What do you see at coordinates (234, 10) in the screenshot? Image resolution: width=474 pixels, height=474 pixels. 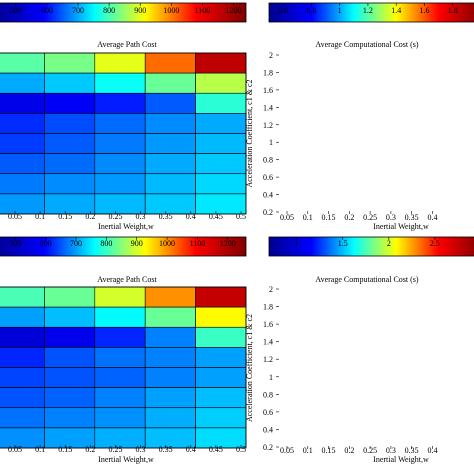 I see `colorbar-tick-label: 1200` at bounding box center [234, 10].